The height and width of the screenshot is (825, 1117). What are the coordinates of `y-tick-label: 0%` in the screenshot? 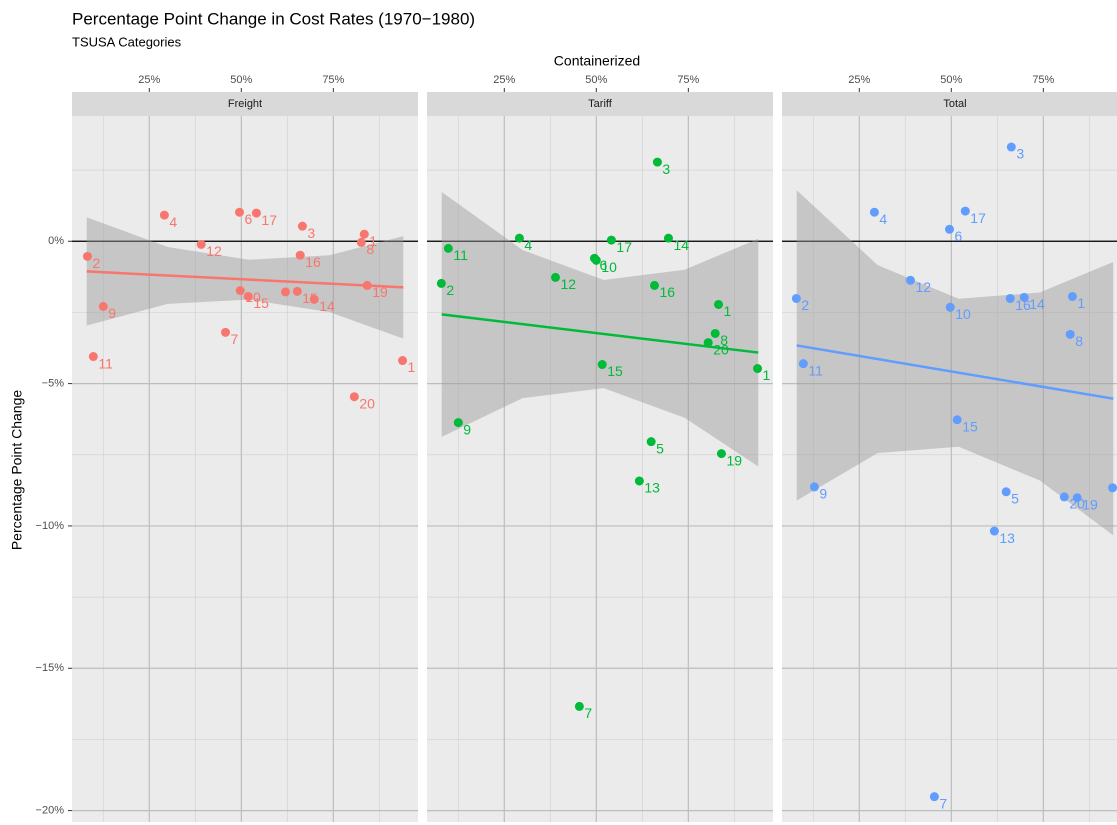 It's located at (56, 241).